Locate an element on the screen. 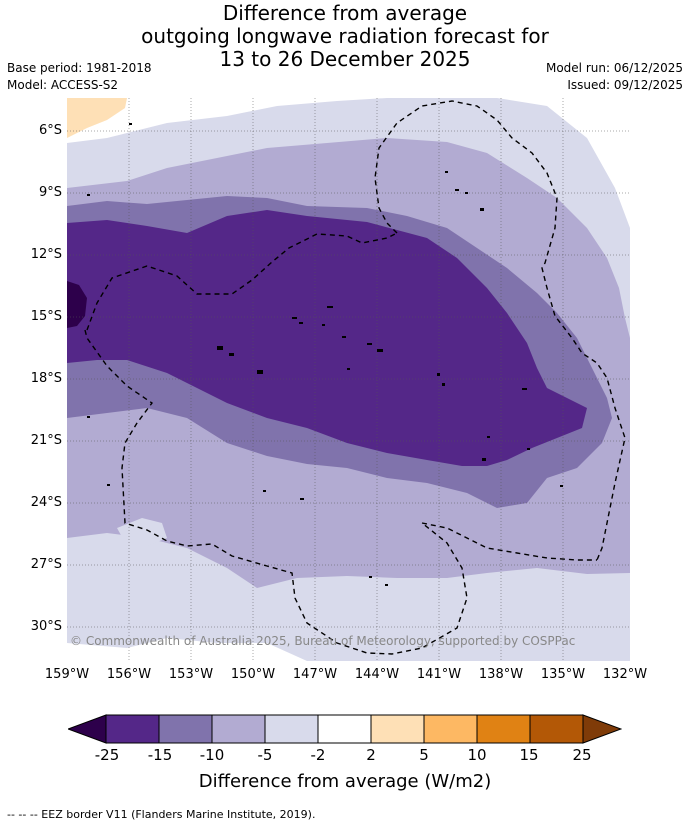  colorbar-label: 2 is located at coordinates (371, 755).